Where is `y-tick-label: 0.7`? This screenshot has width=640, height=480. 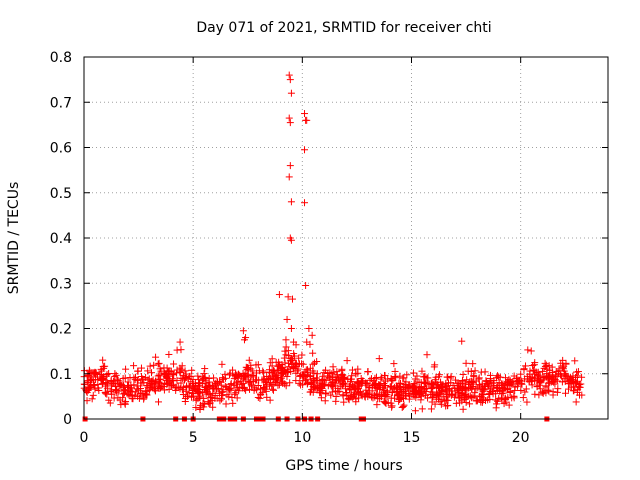
y-tick-label: 0.7 is located at coordinates (61, 103).